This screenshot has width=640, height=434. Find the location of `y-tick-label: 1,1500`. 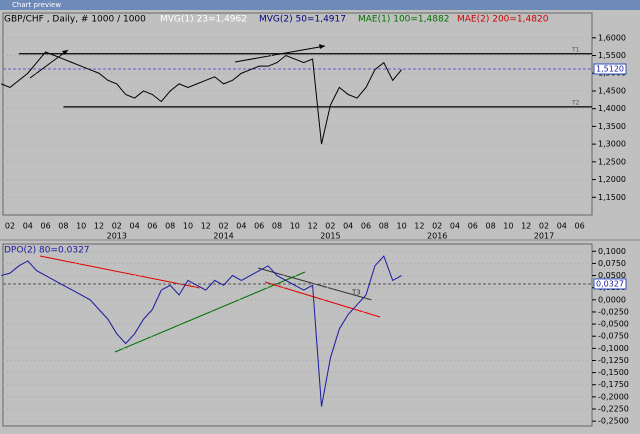

y-tick-label: 1,1500 is located at coordinates (612, 197).